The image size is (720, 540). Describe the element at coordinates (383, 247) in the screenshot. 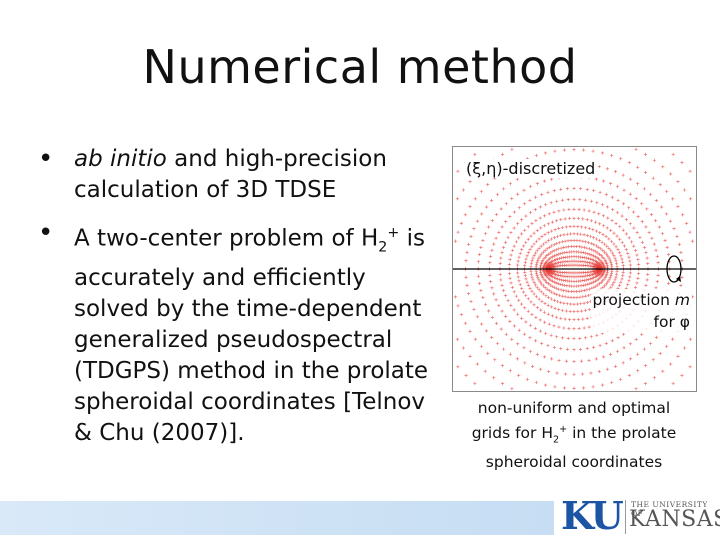

I see `subscript: 2` at that location.